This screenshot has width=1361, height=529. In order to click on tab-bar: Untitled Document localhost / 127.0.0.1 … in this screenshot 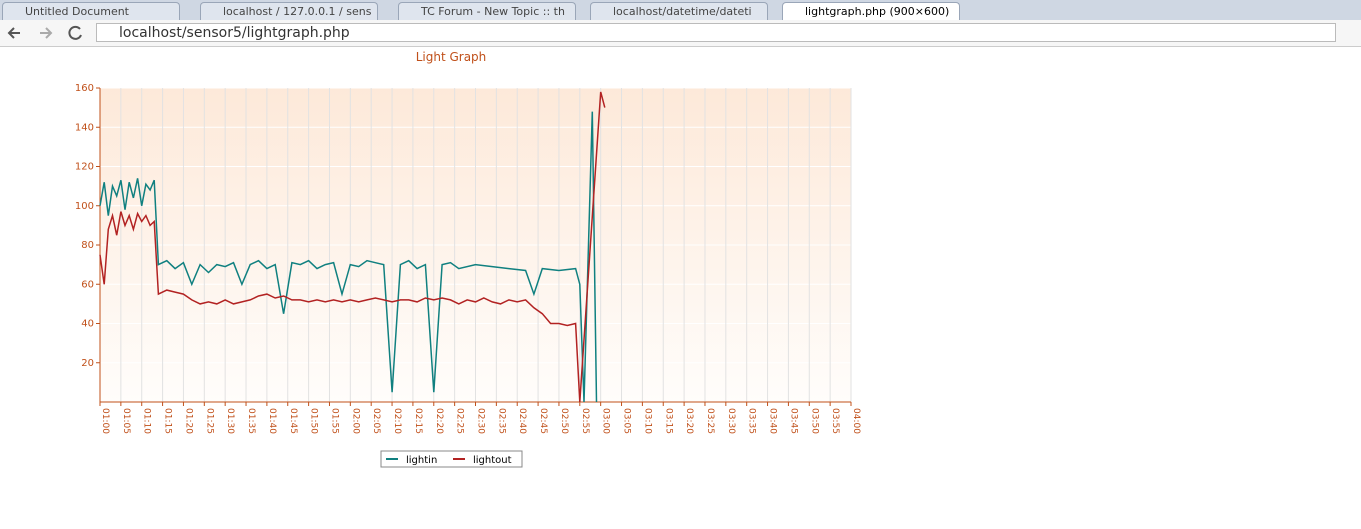, I will do `click(680, 10)`.